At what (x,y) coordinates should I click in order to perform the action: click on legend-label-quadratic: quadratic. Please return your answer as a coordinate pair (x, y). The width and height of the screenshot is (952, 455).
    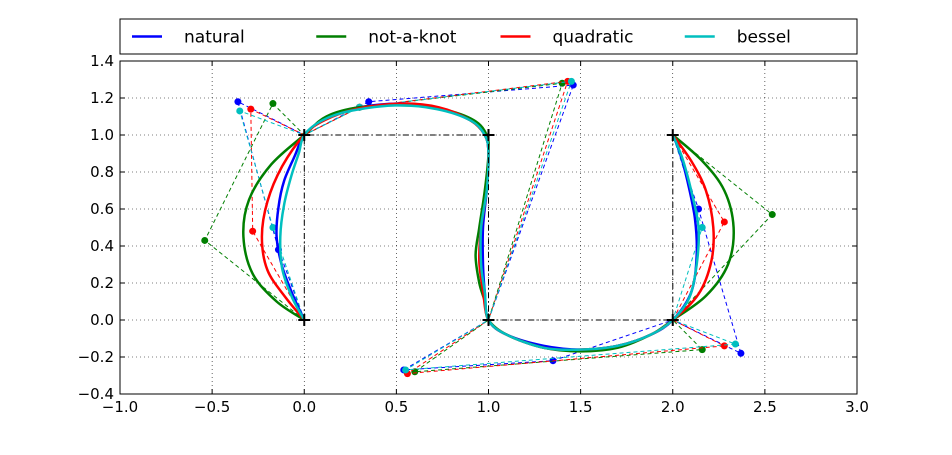
    Looking at the image, I should click on (593, 38).